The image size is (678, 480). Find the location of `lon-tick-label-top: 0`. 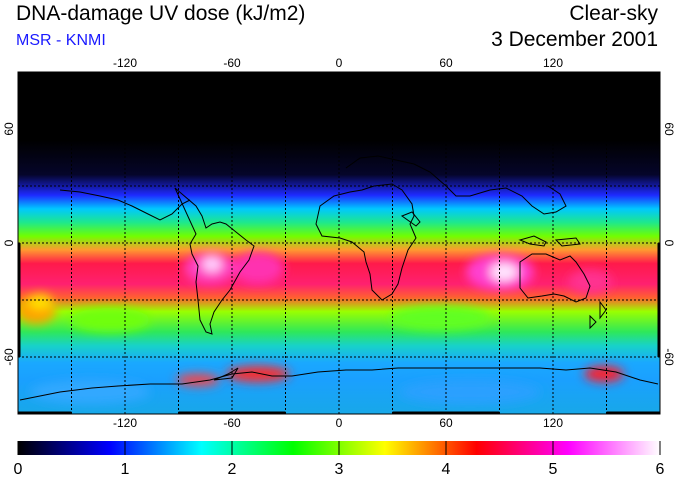

lon-tick-label-top: 0 is located at coordinates (339, 63).